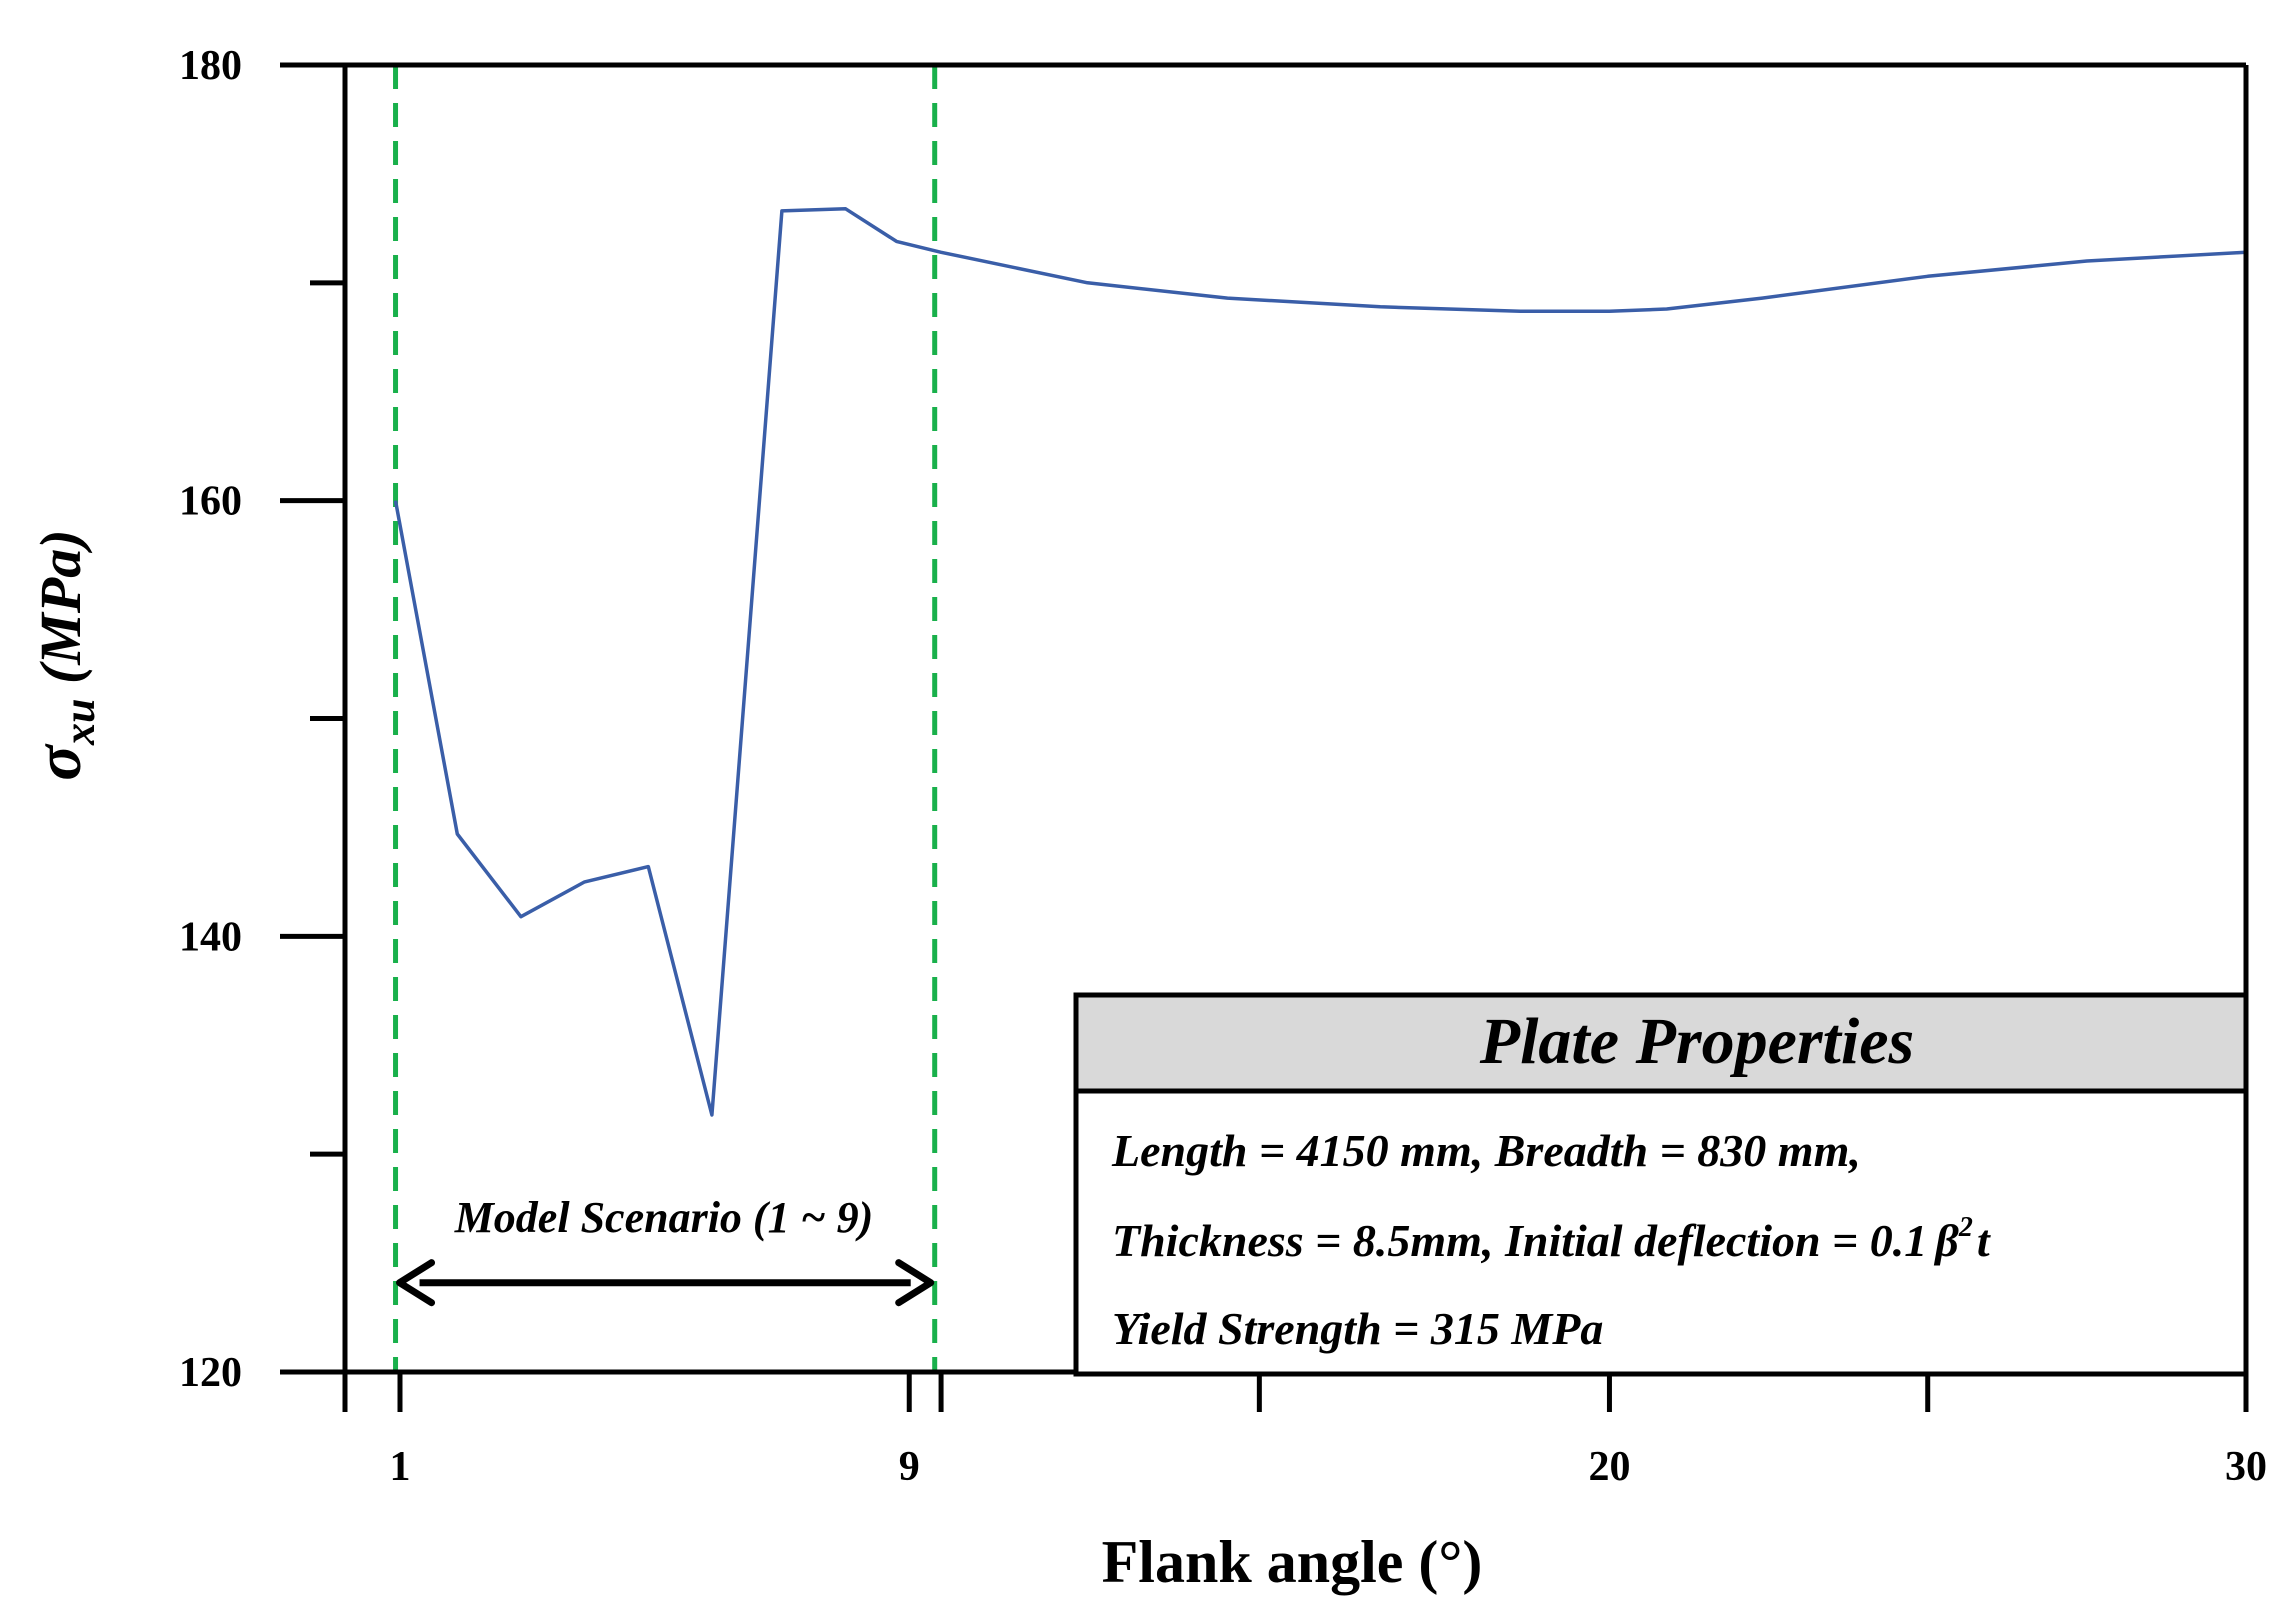 Image resolution: width=2284 pixels, height=1622 pixels. Describe the element at coordinates (1609, 1467) in the screenshot. I see `x-tick-label: 20` at that location.